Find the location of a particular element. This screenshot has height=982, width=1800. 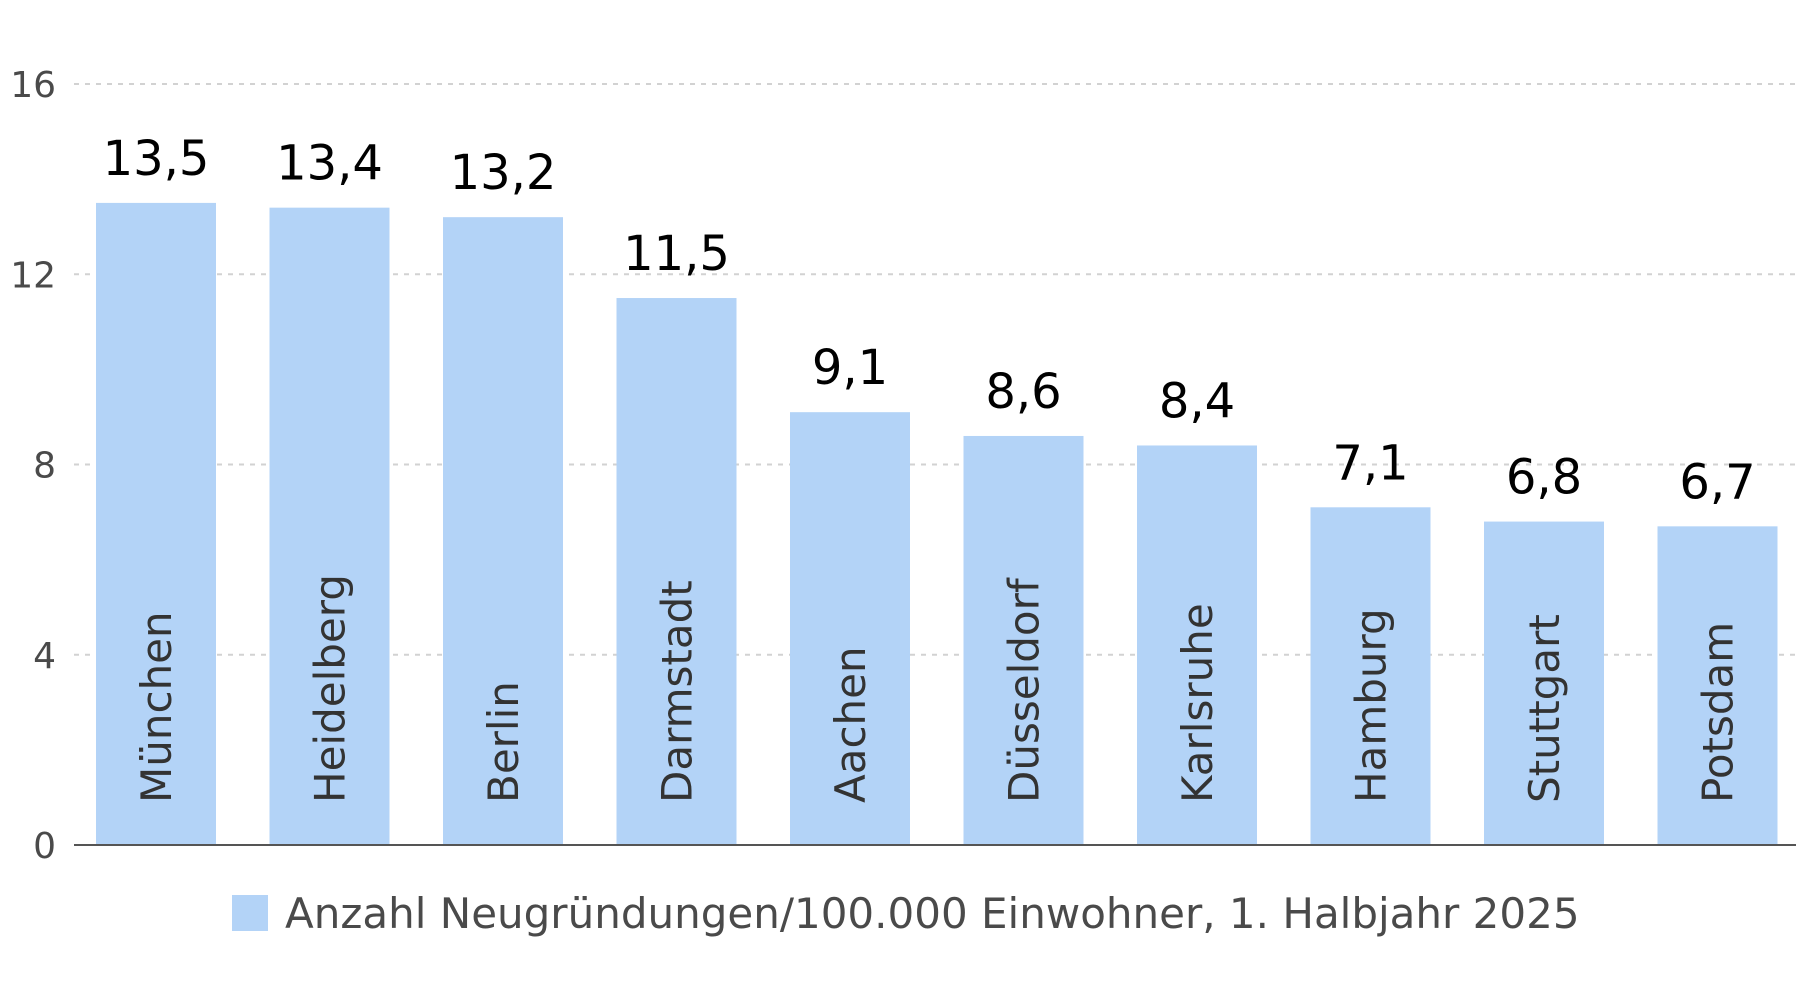

category-label-2: Berlin is located at coordinates (503, 742).